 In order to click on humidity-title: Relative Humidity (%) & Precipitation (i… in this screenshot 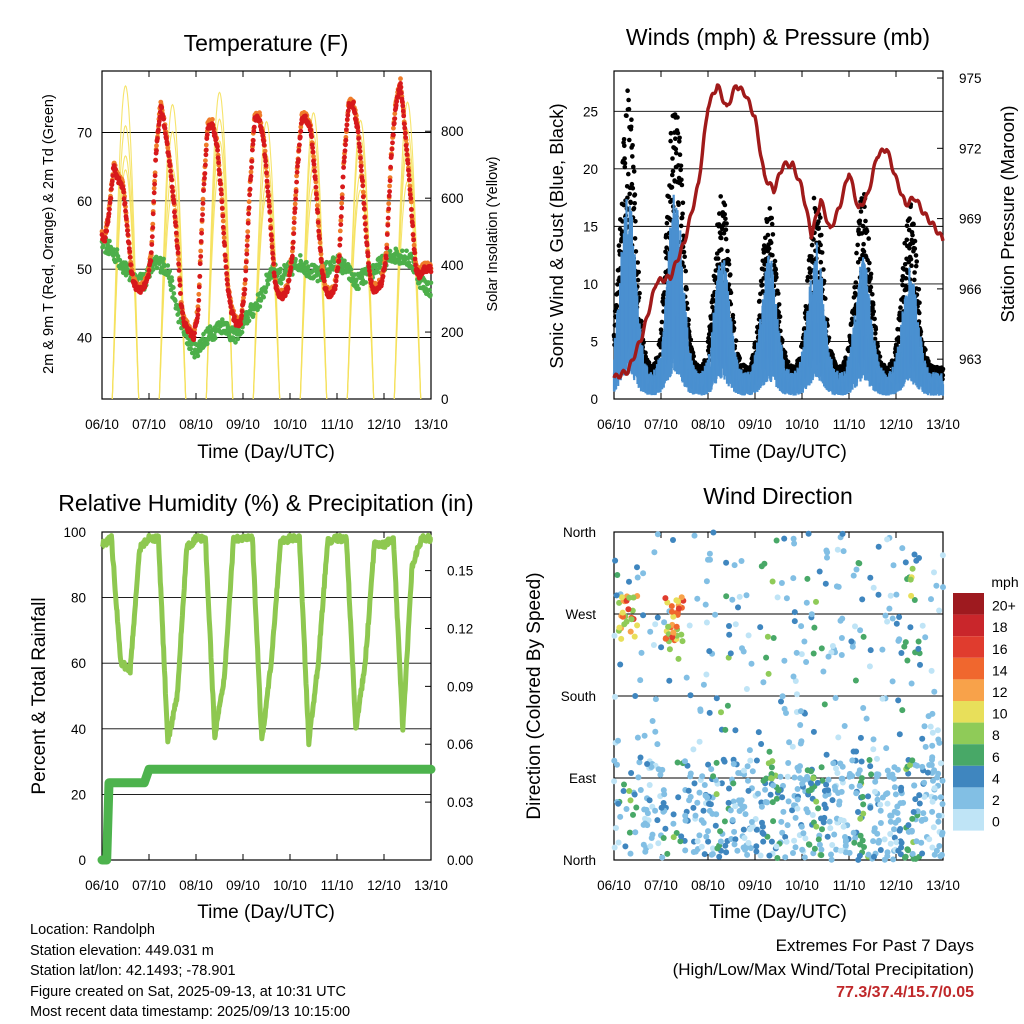, I will do `click(265, 503)`.